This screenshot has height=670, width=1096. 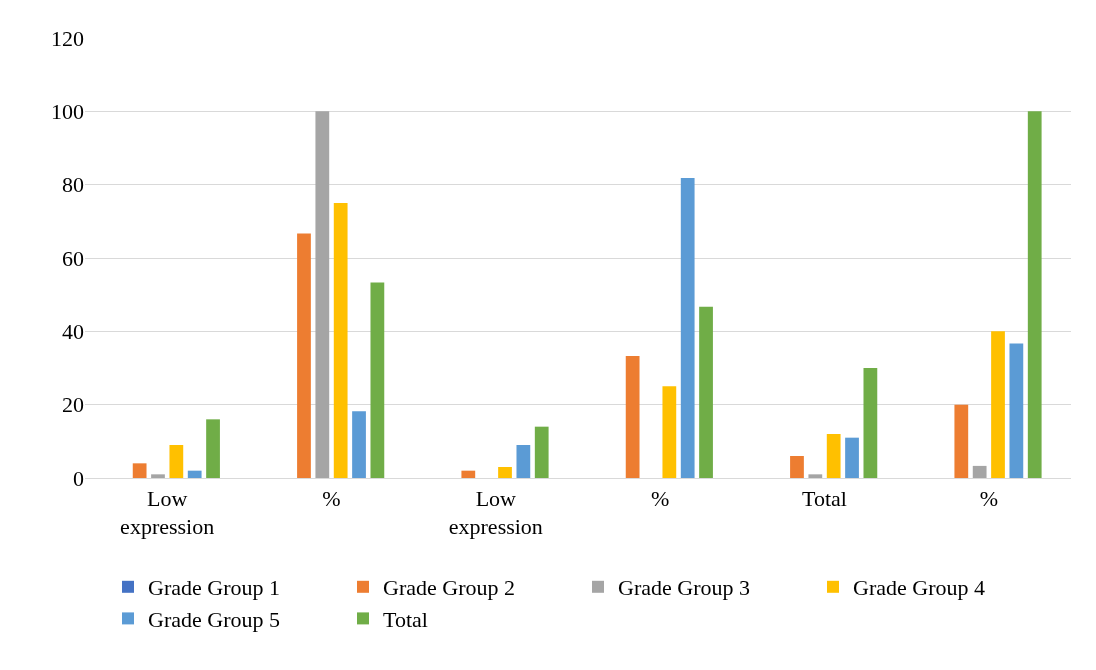 I want to click on legend-label: Grade Group 5, so click(x=214, y=619).